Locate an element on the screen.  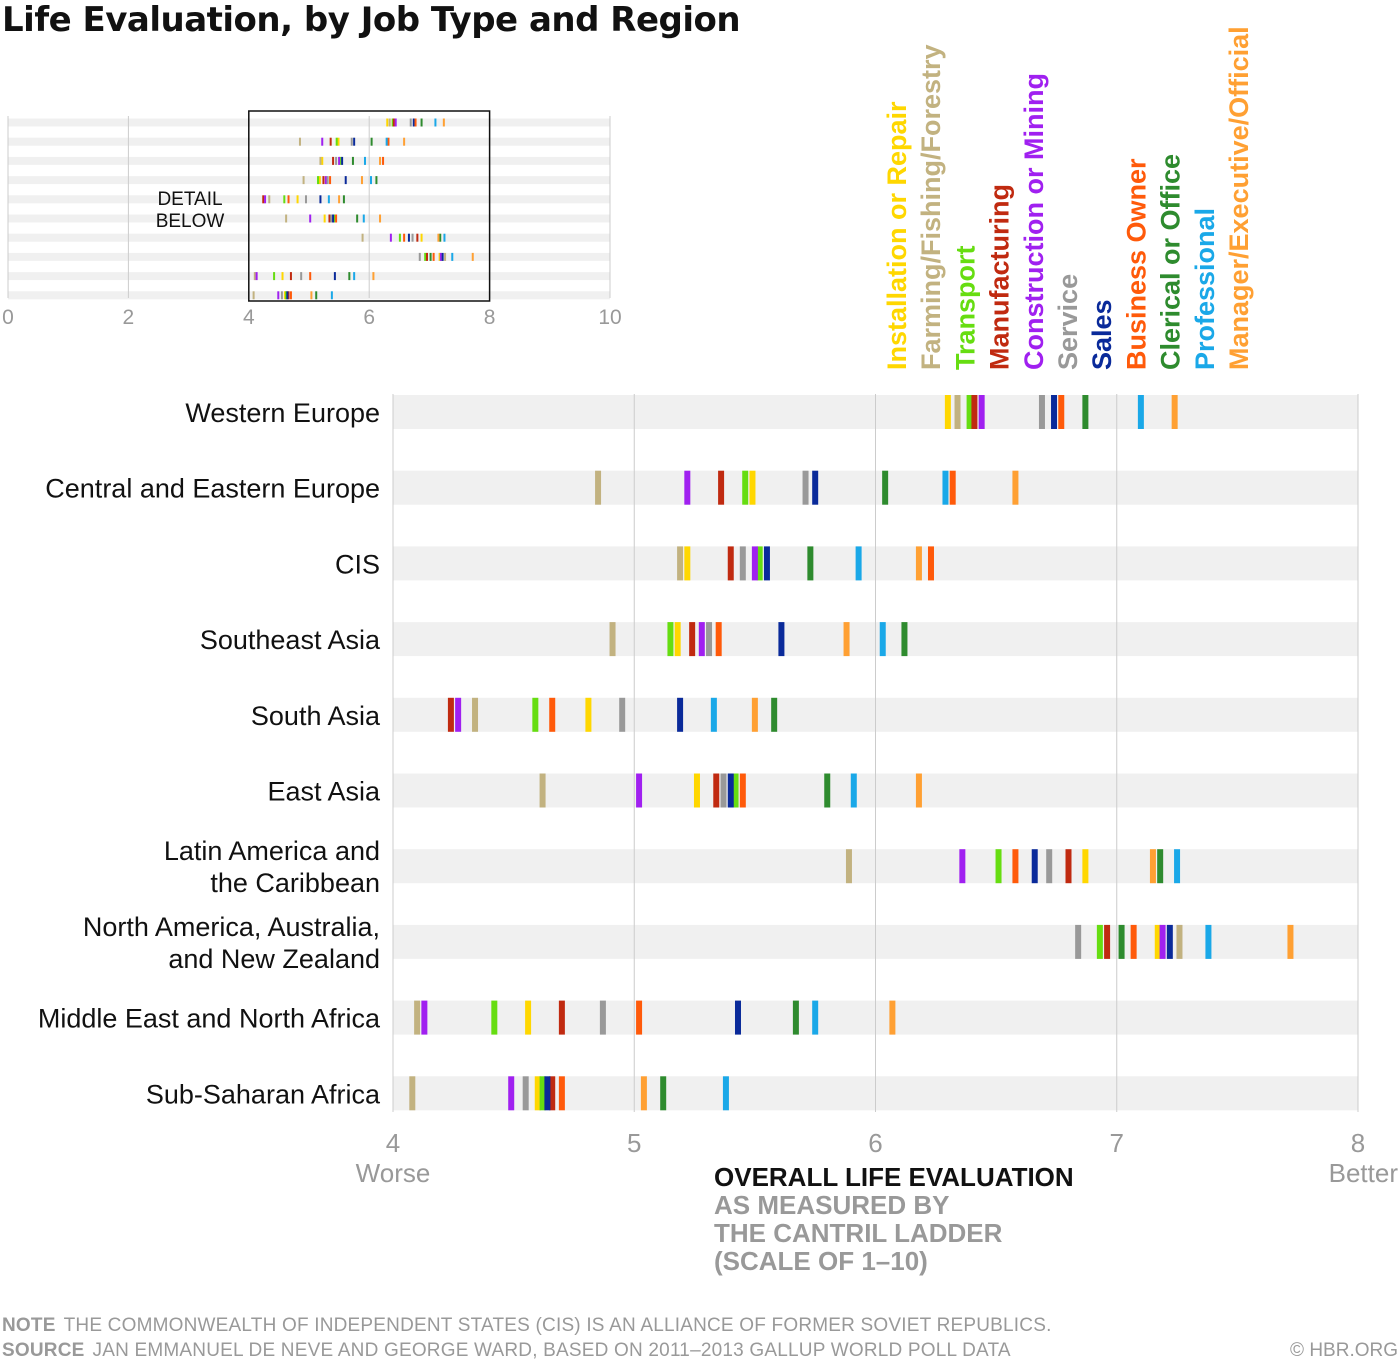
legend-sales: Sales is located at coordinates (1102, 334).